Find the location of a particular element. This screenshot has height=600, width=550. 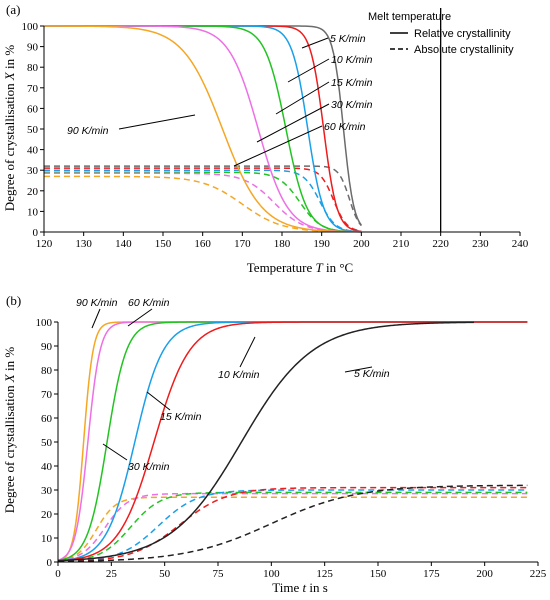

x-tick-label-a: 210 is located at coordinates (401, 244).